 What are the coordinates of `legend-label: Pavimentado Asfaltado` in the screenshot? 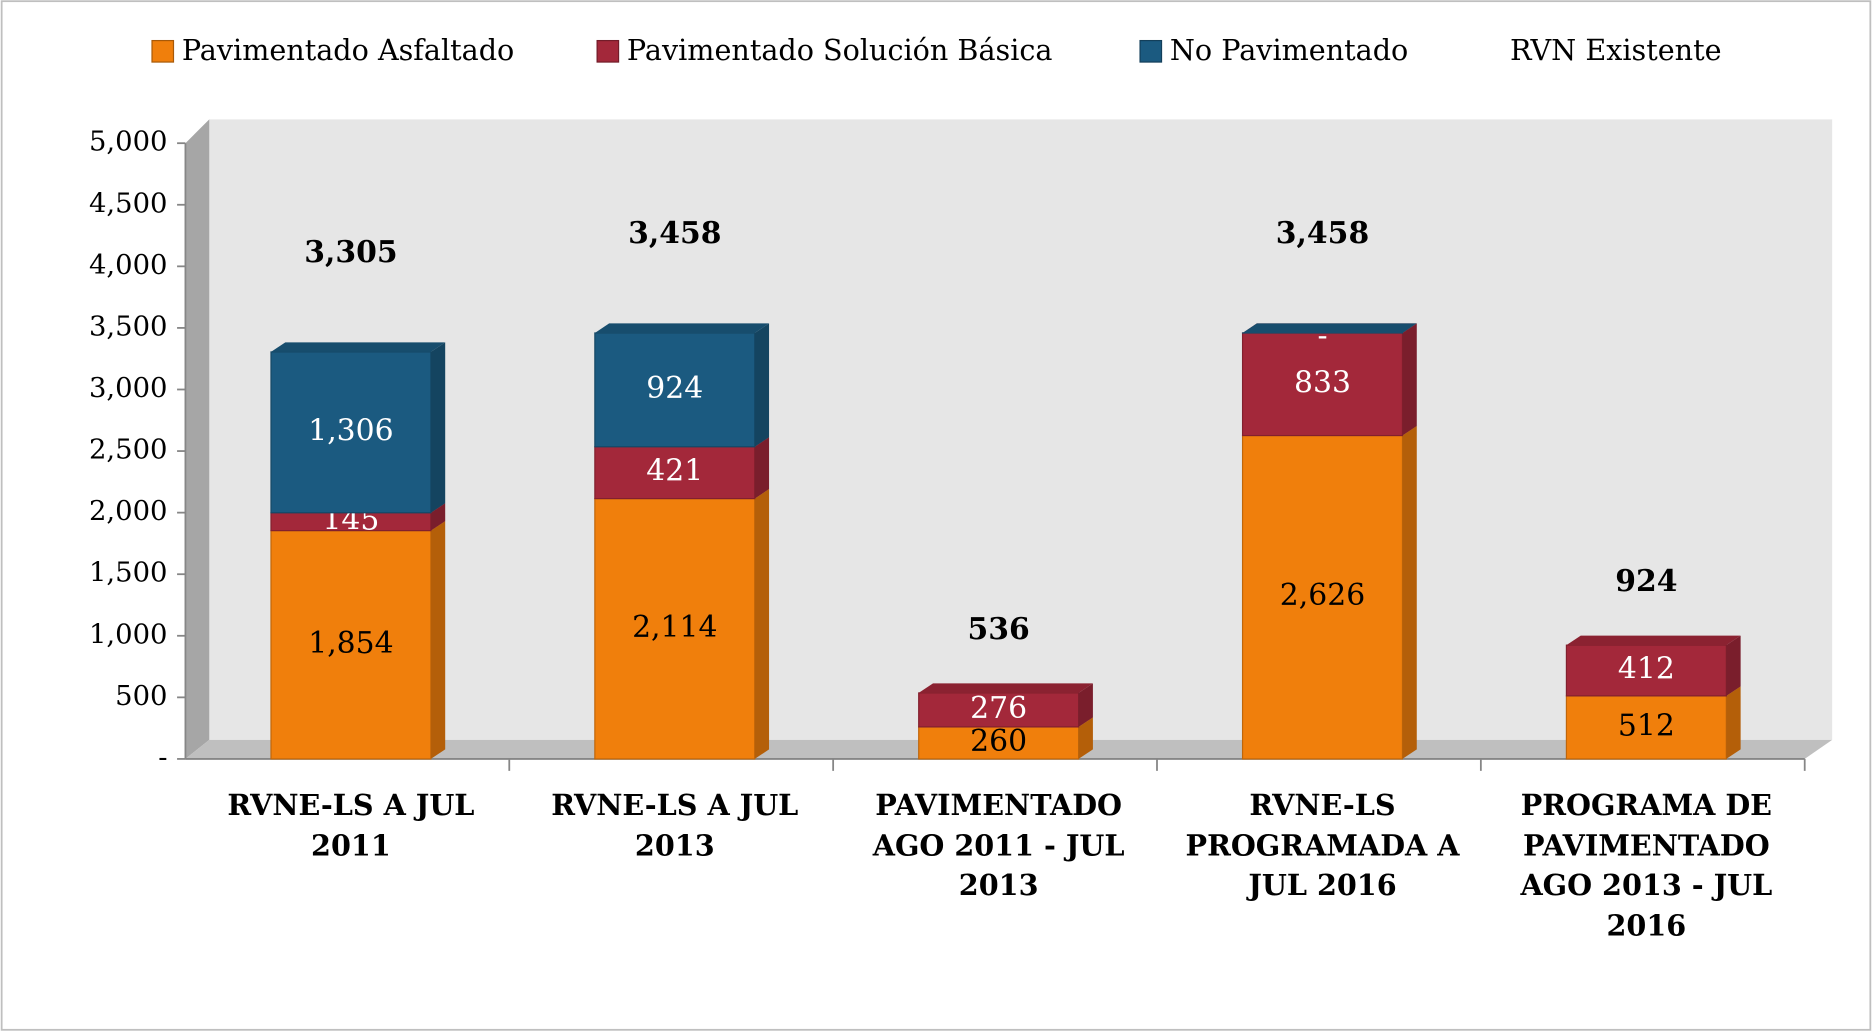 It's located at (348, 50).